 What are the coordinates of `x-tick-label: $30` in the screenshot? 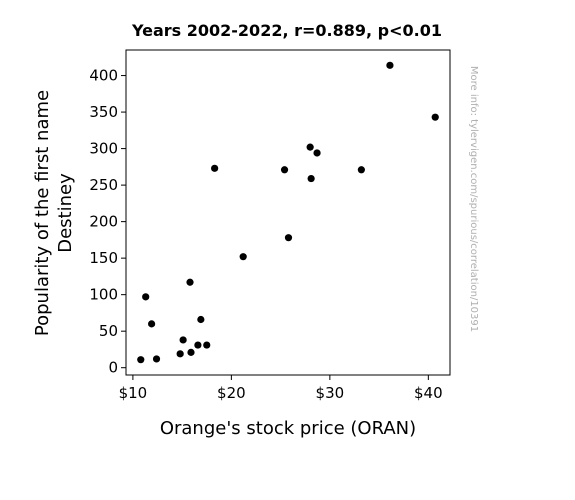 It's located at (330, 393).